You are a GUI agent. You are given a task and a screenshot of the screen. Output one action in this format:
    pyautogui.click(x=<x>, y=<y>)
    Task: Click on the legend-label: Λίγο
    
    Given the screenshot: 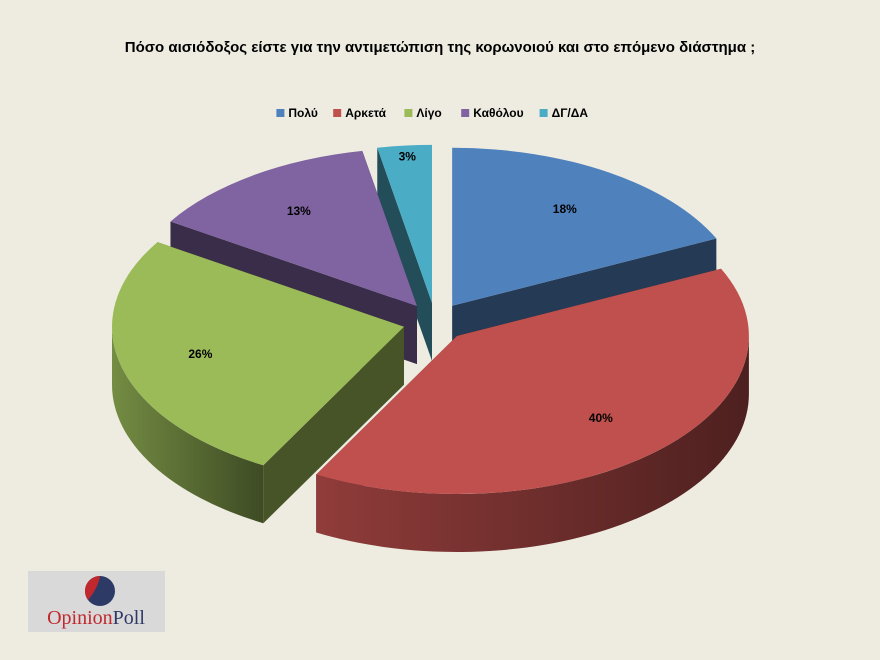 What is the action you would take?
    pyautogui.click(x=428, y=113)
    